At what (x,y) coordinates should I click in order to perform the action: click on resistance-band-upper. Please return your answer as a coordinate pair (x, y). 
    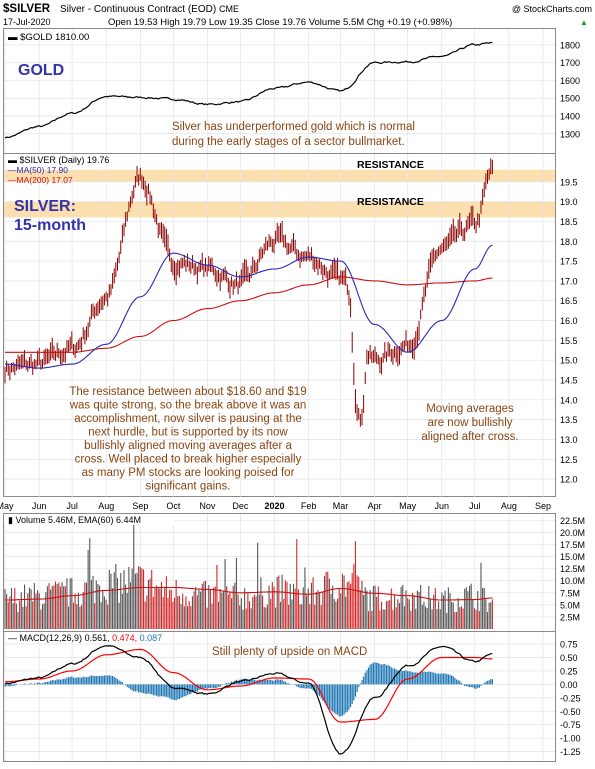
    Looking at the image, I should click on (279, 175).